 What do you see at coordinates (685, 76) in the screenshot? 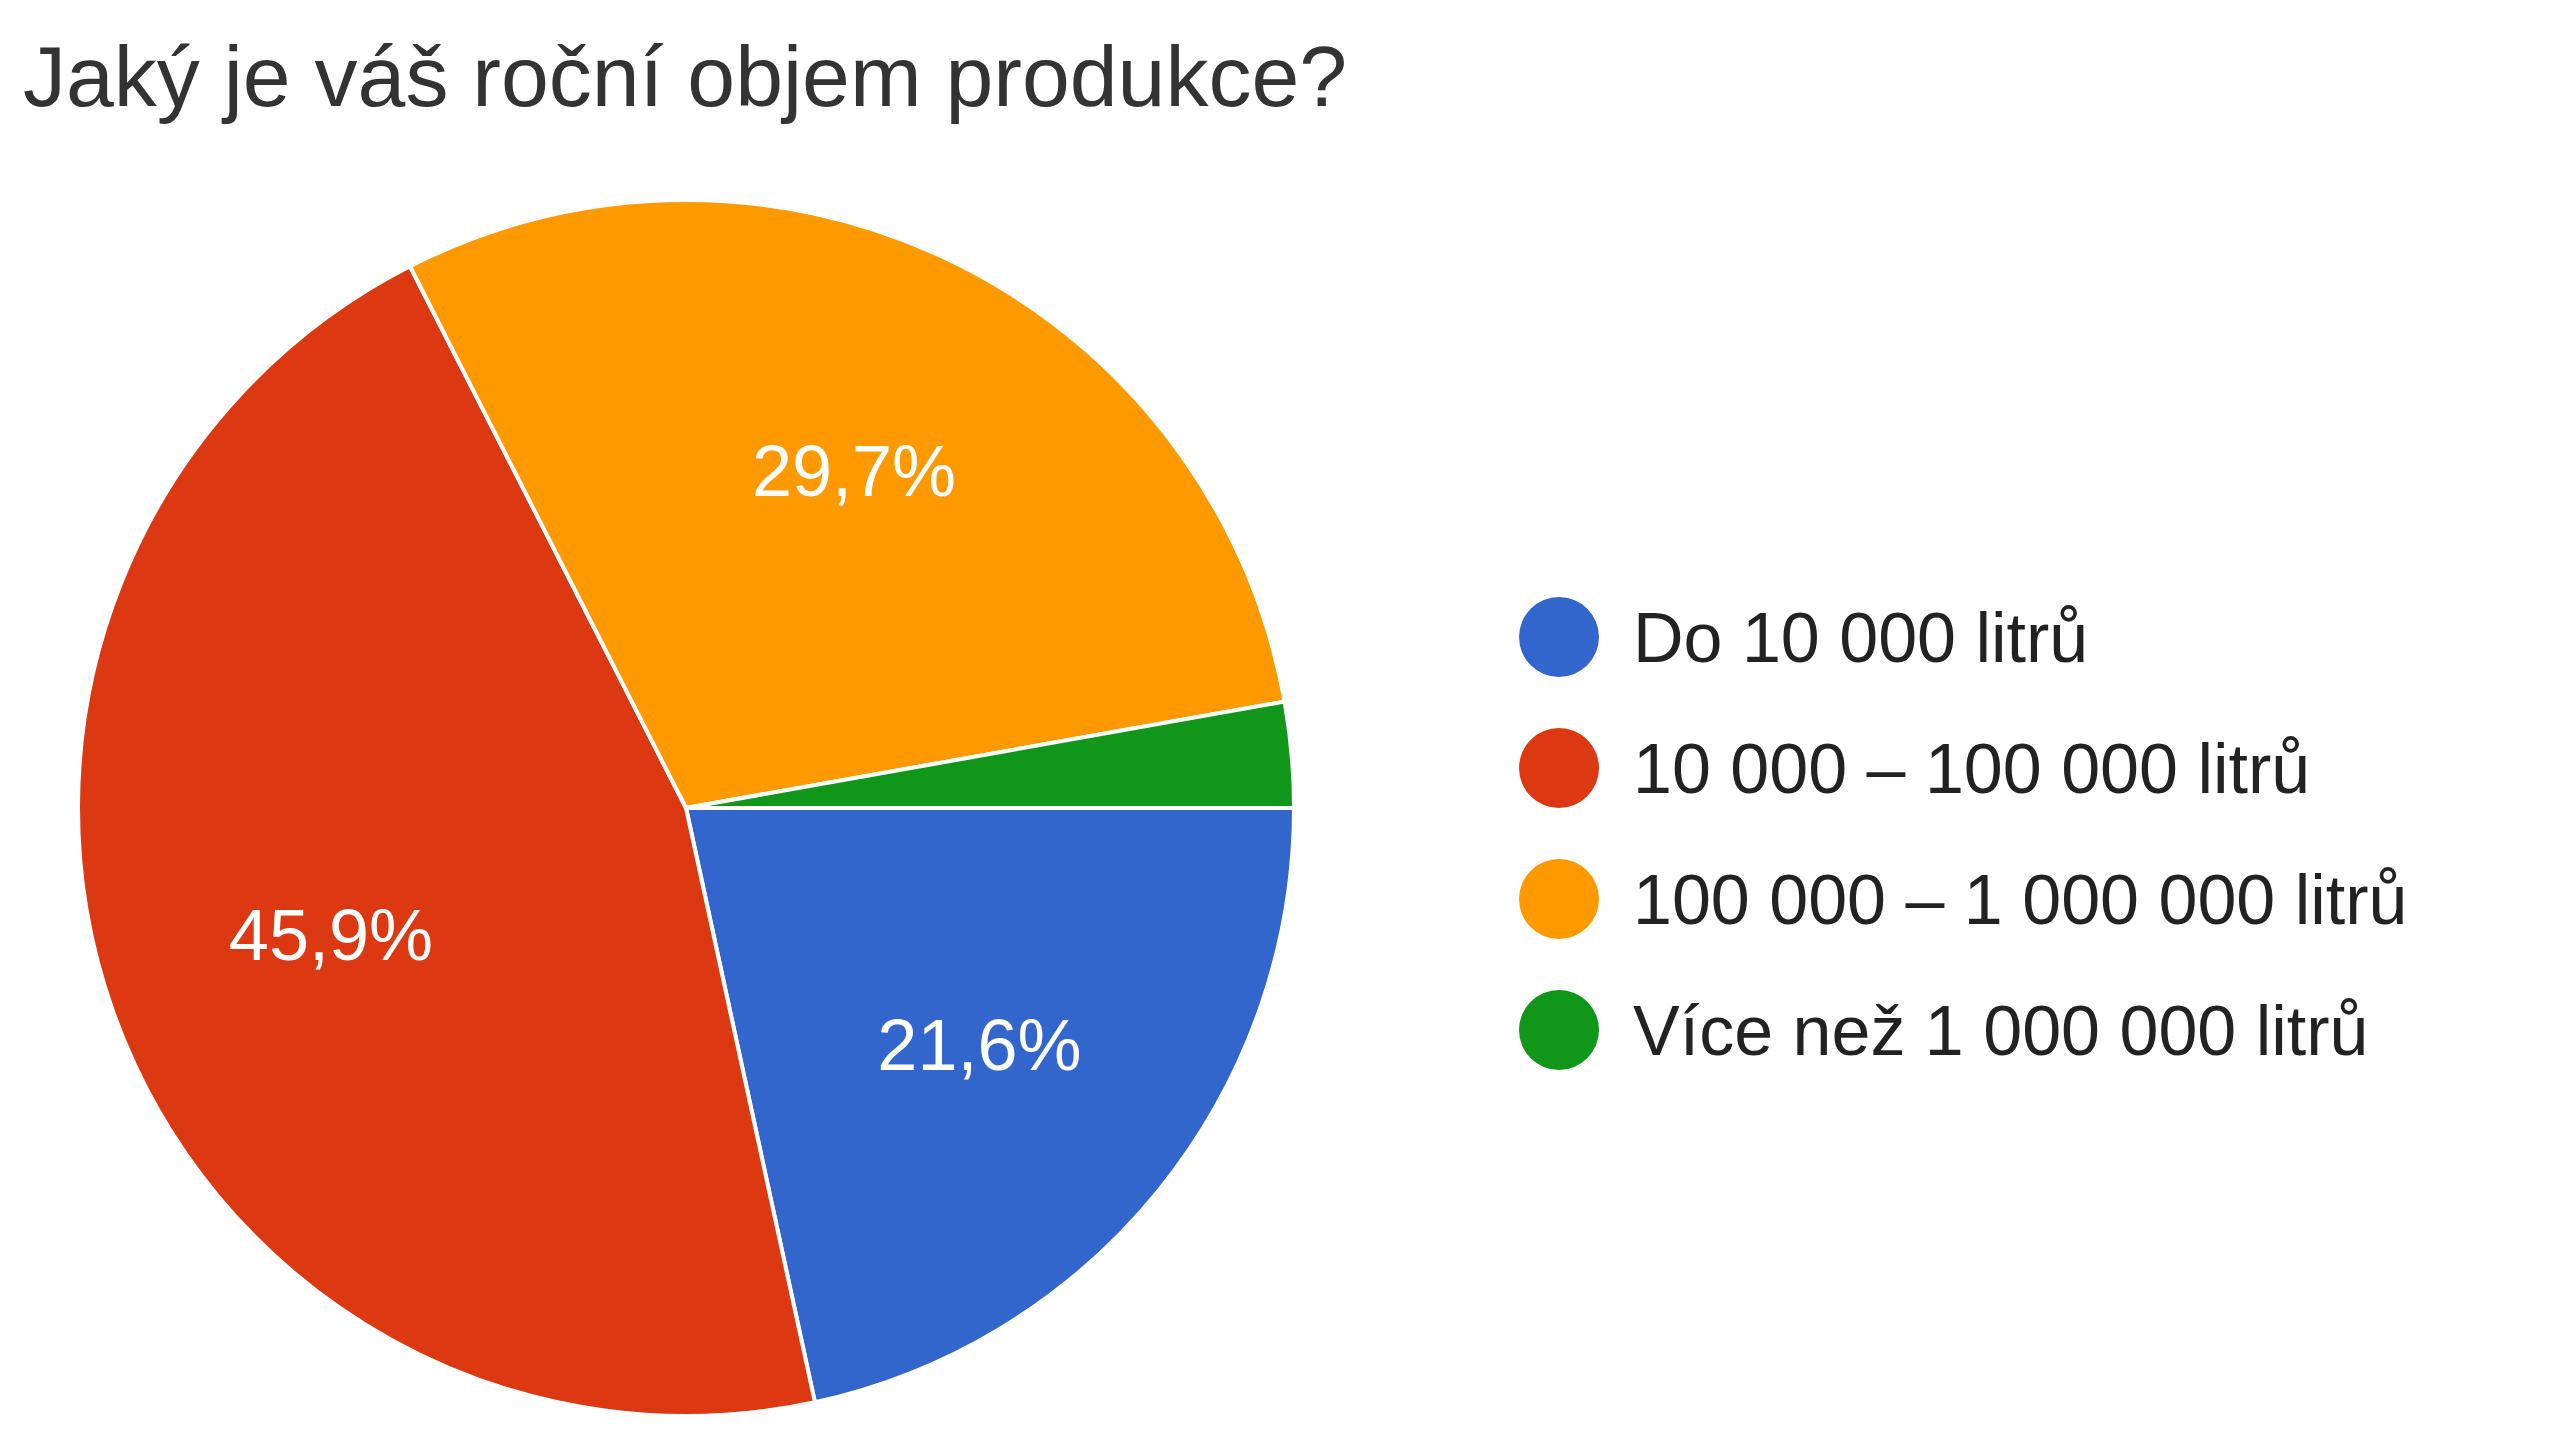
I see `chart-title: Jaký je váš roční objem produkce?` at bounding box center [685, 76].